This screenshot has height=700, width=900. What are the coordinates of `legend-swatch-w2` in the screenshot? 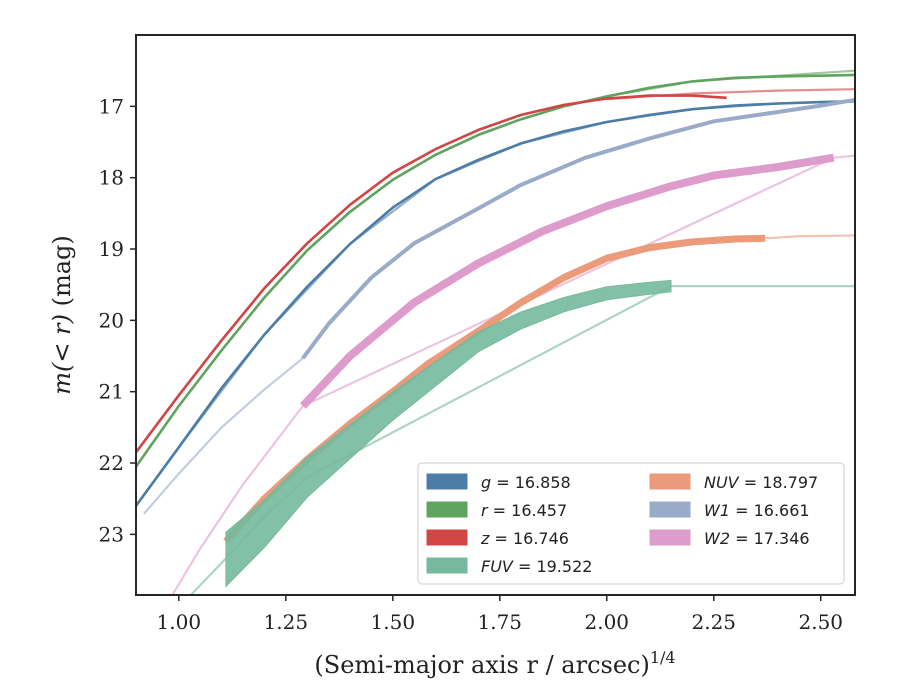 It's located at (670, 537).